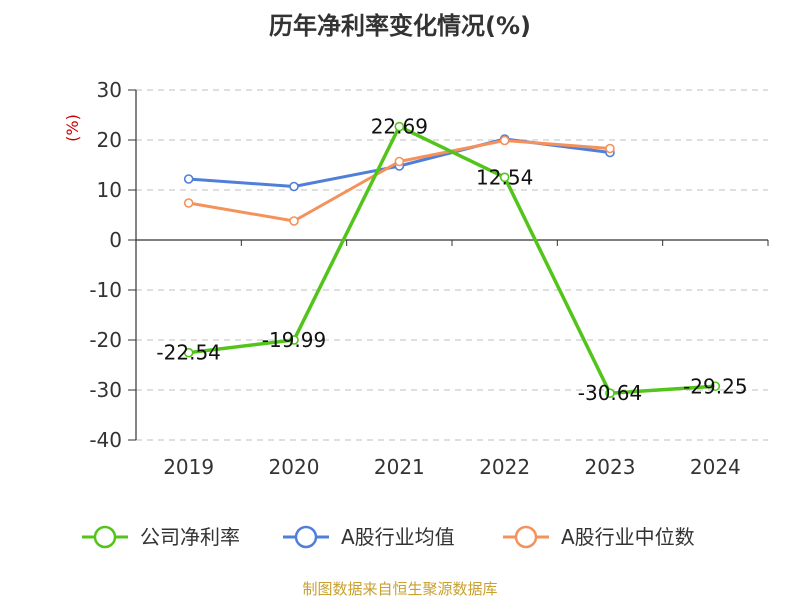  Describe the element at coordinates (715, 467) in the screenshot. I see `x-tick-label: 2024` at that location.